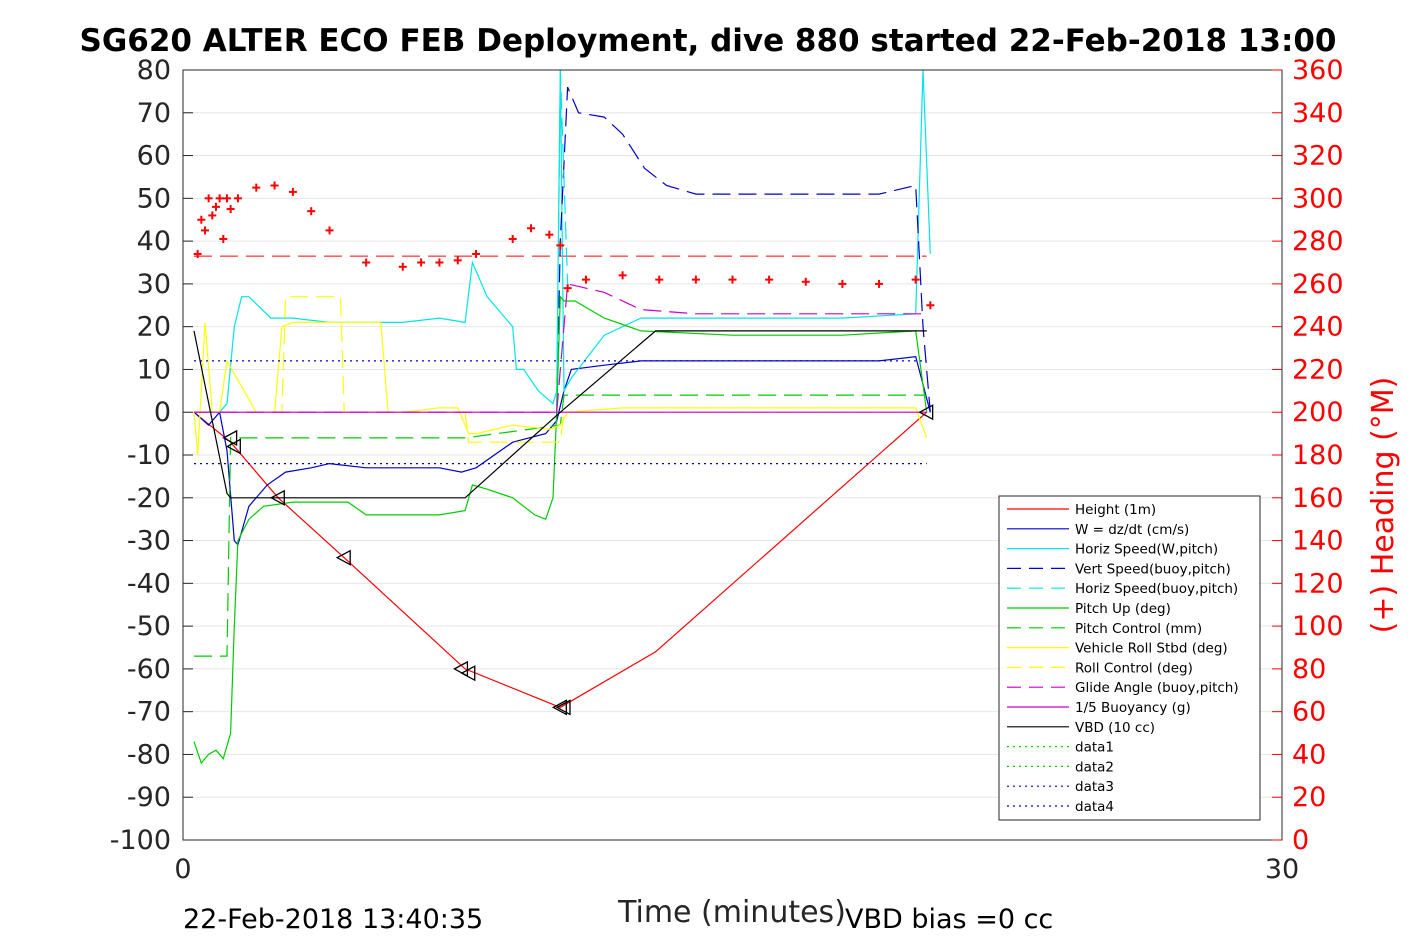  What do you see at coordinates (1318, 113) in the screenshot?
I see `y-right-tick-label-1: 340` at bounding box center [1318, 113].